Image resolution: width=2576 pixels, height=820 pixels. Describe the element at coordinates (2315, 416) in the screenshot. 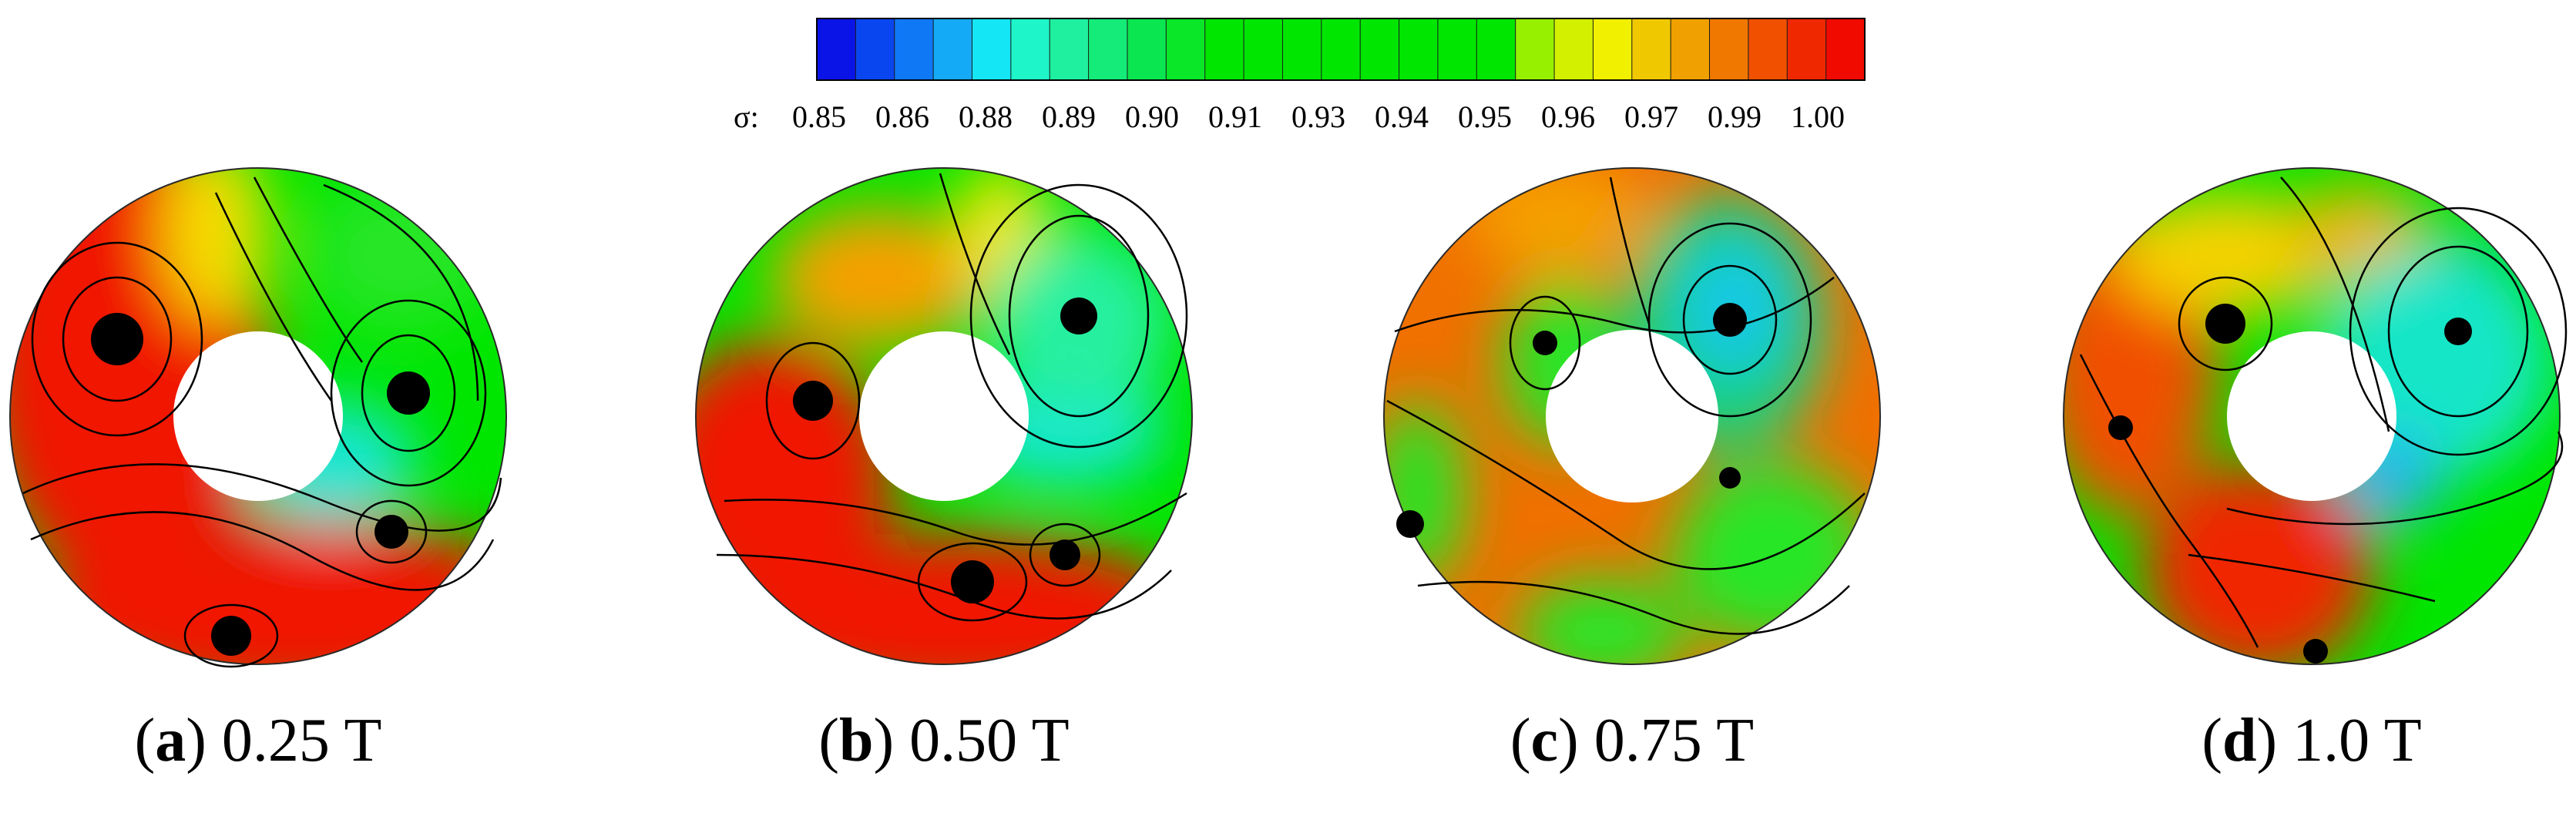

I see `panel-d-contour` at that location.